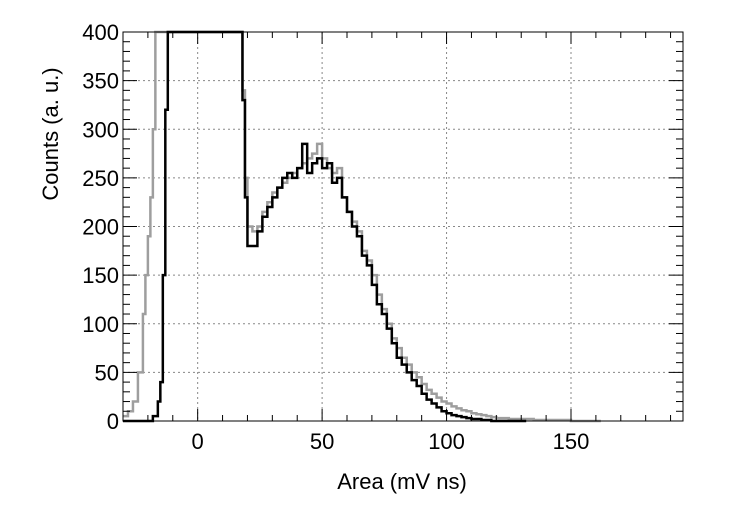 The image size is (729, 516). I want to click on y-tick-label: 400, so click(100, 32).